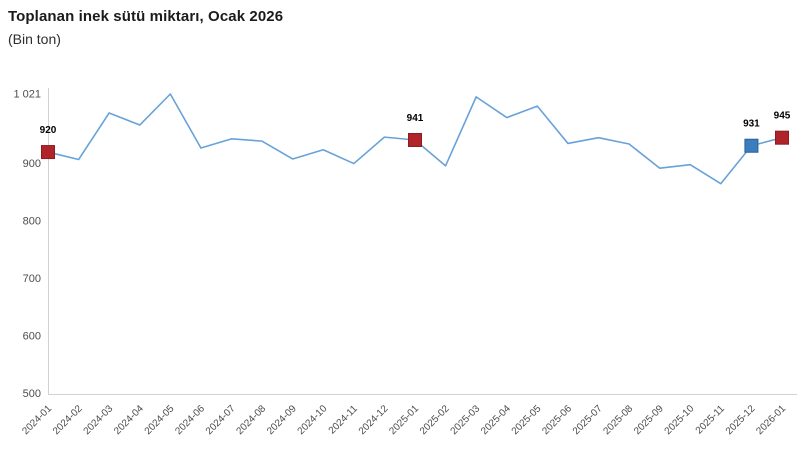  Describe the element at coordinates (782, 116) in the screenshot. I see `data-point-value-label: 945` at that location.